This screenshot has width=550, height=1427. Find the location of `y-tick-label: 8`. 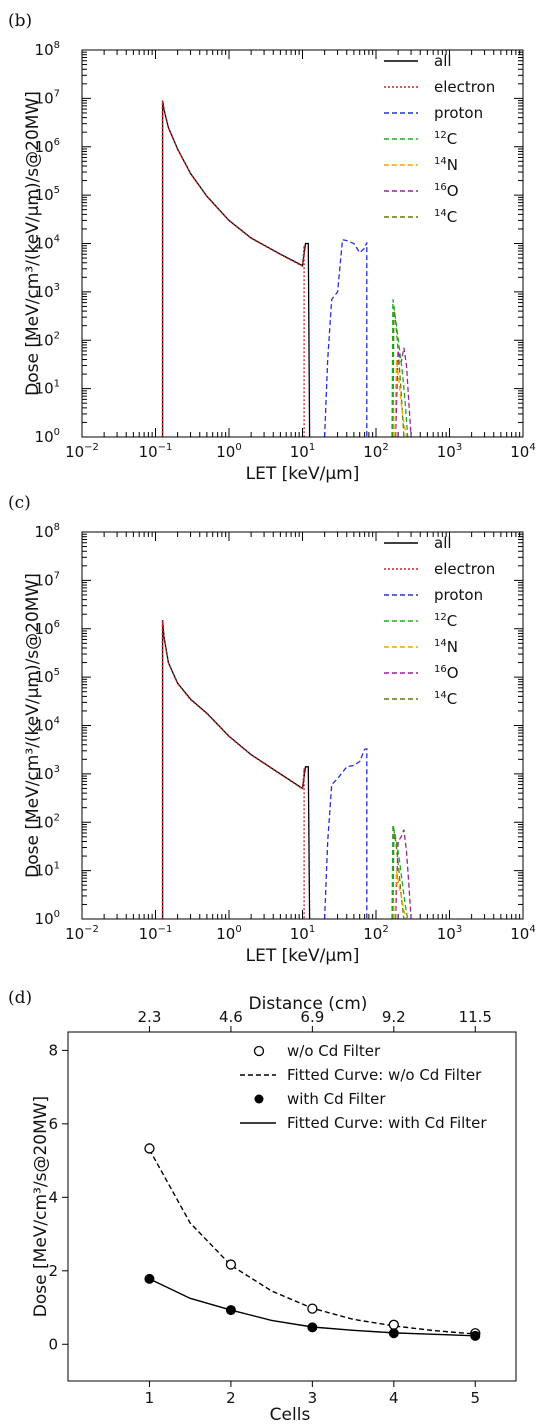

y-tick-label: 8 is located at coordinates (53, 1050).